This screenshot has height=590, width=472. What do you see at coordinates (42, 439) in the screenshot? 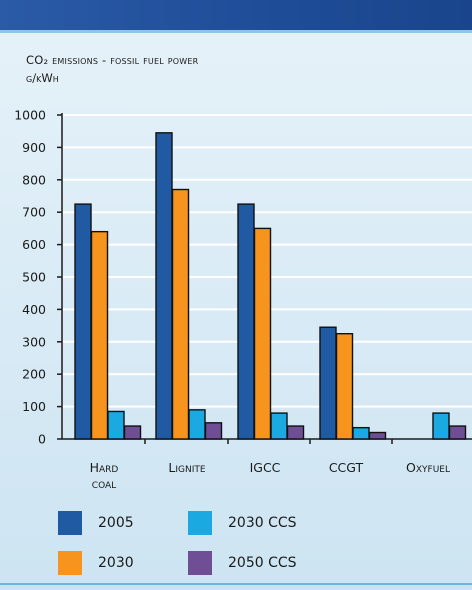
I see `y-tick-label: 0` at bounding box center [42, 439].